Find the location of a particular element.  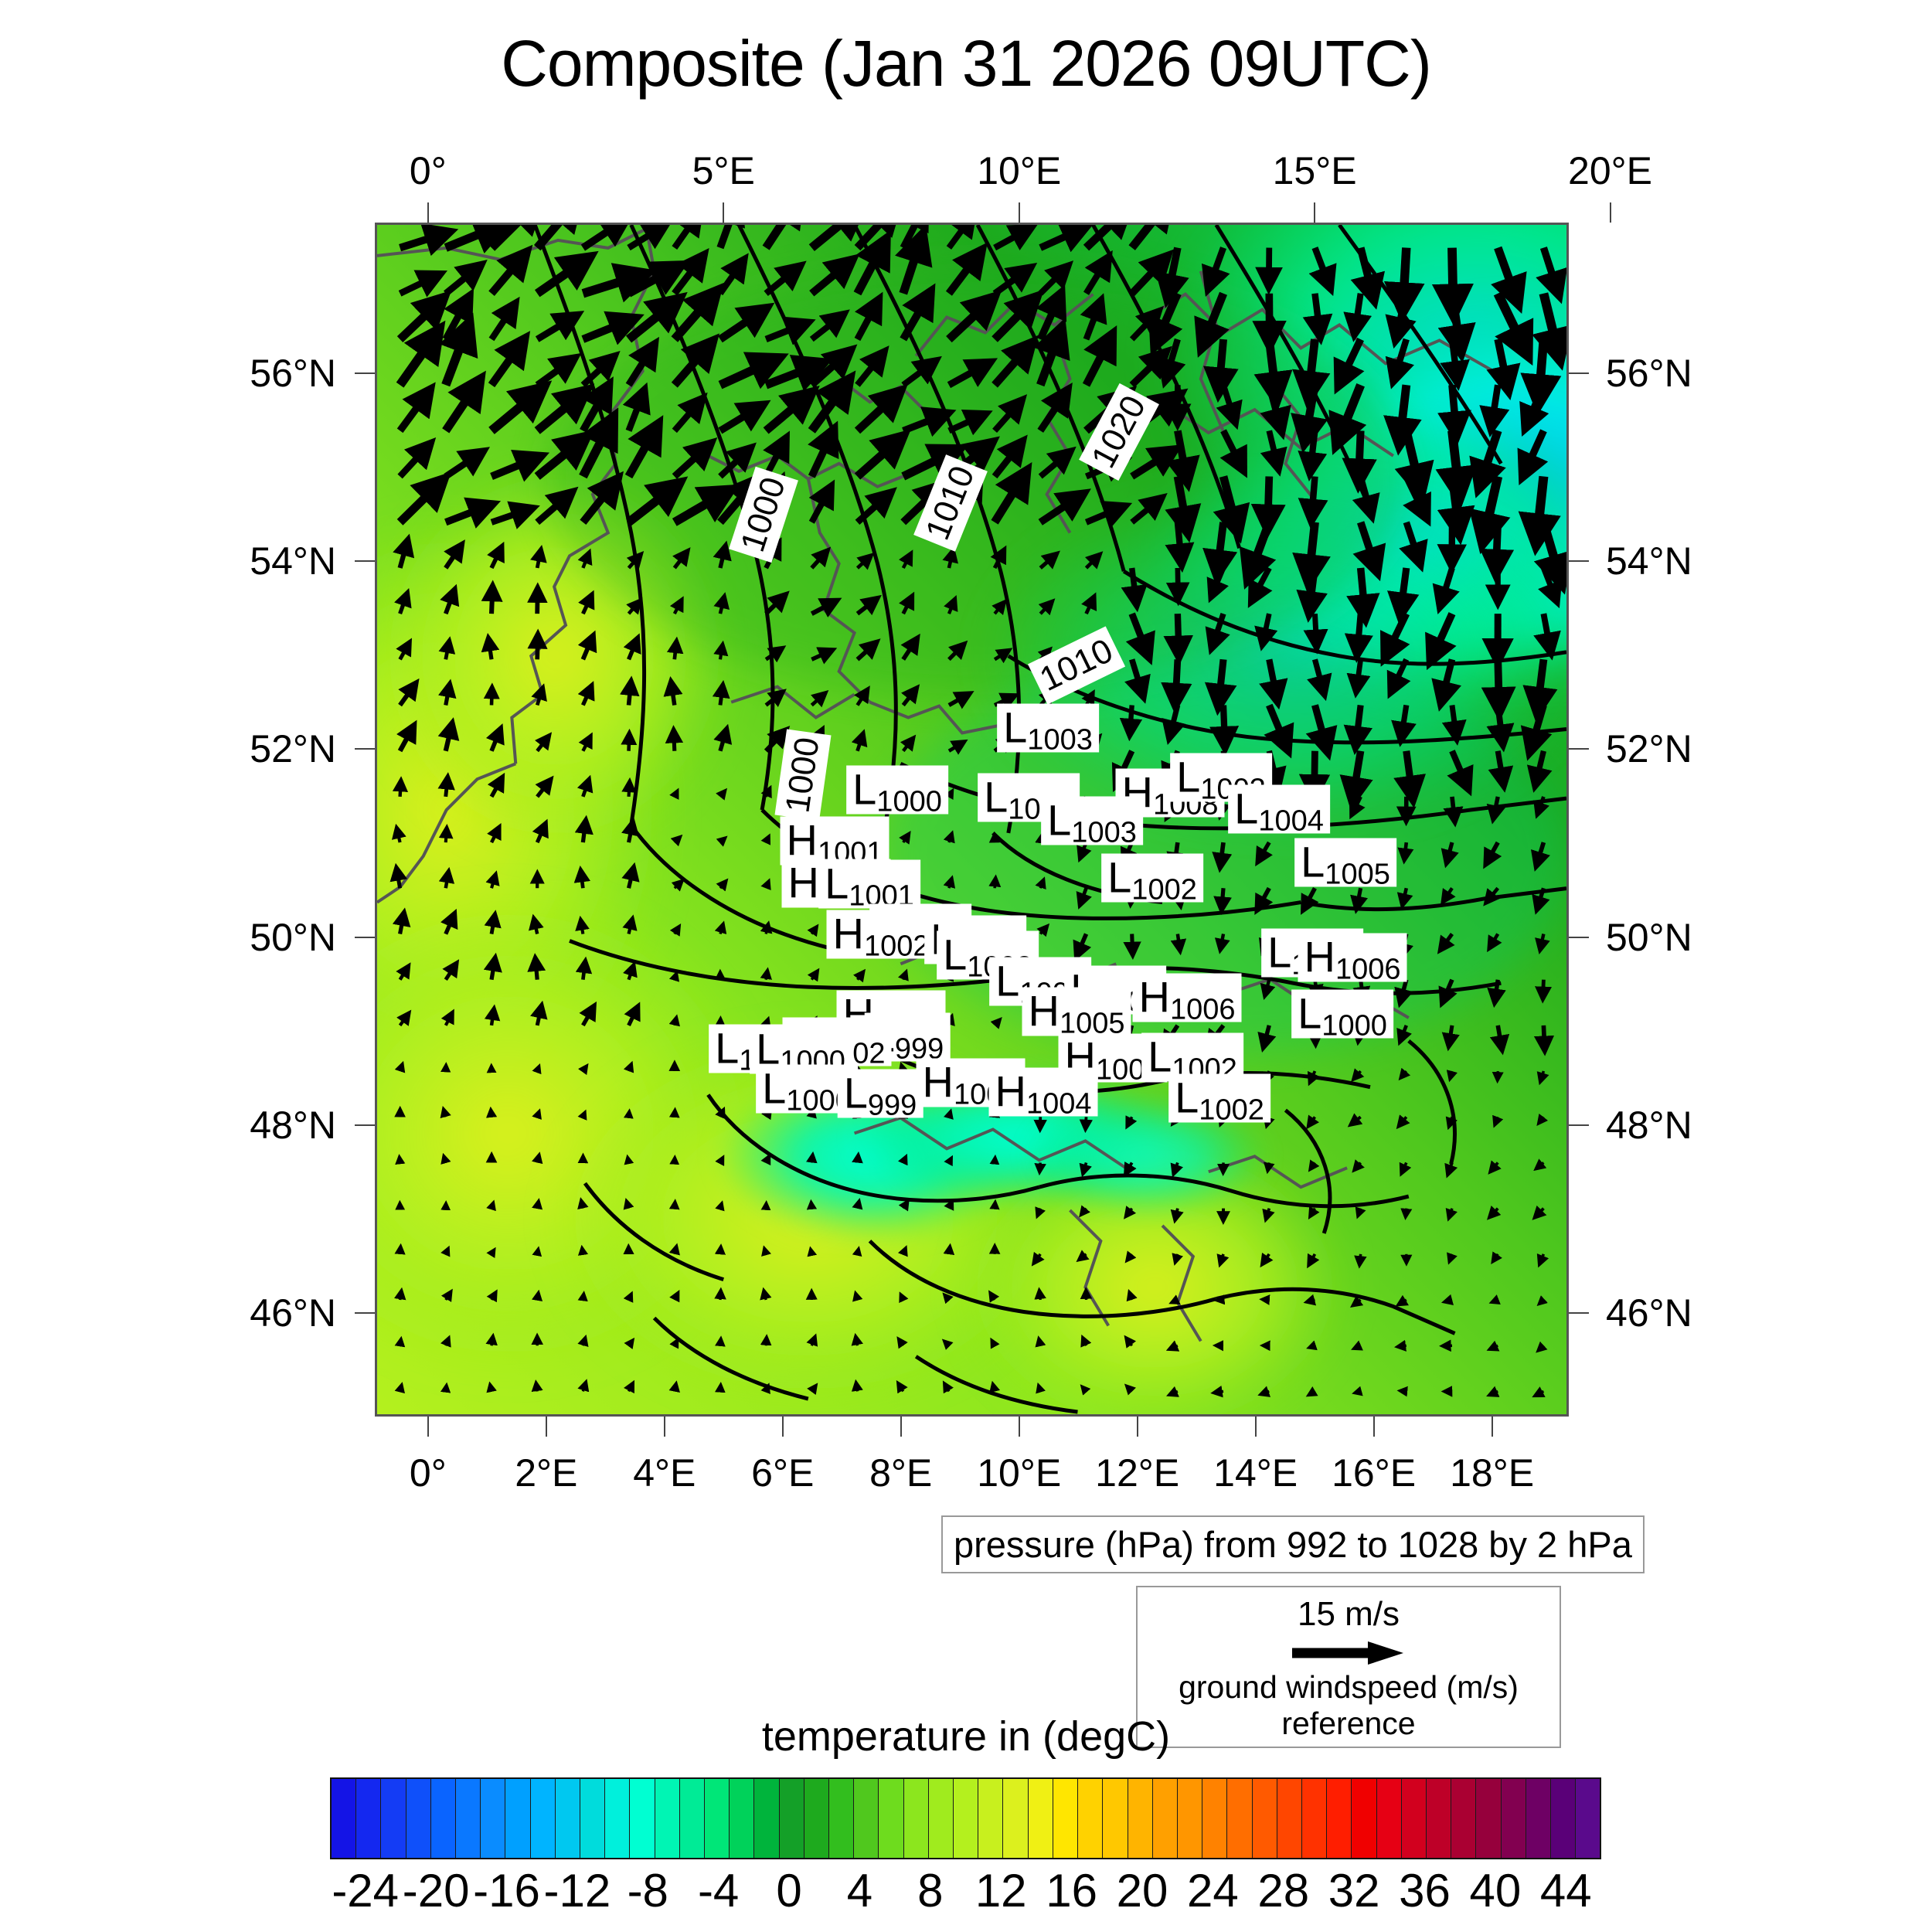

tick-left is located at coordinates (365, 373).